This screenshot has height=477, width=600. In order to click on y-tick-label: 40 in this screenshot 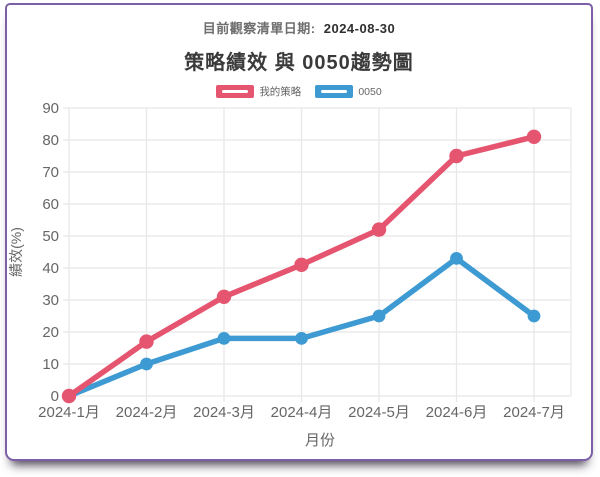, I will do `click(50, 268)`.